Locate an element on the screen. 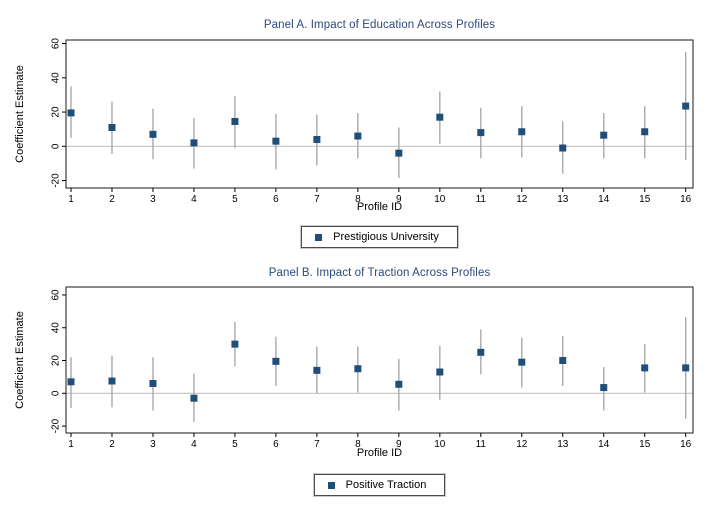 This screenshot has height=520, width=715. panel-b-legend-box: Positive Traction is located at coordinates (379, 485).